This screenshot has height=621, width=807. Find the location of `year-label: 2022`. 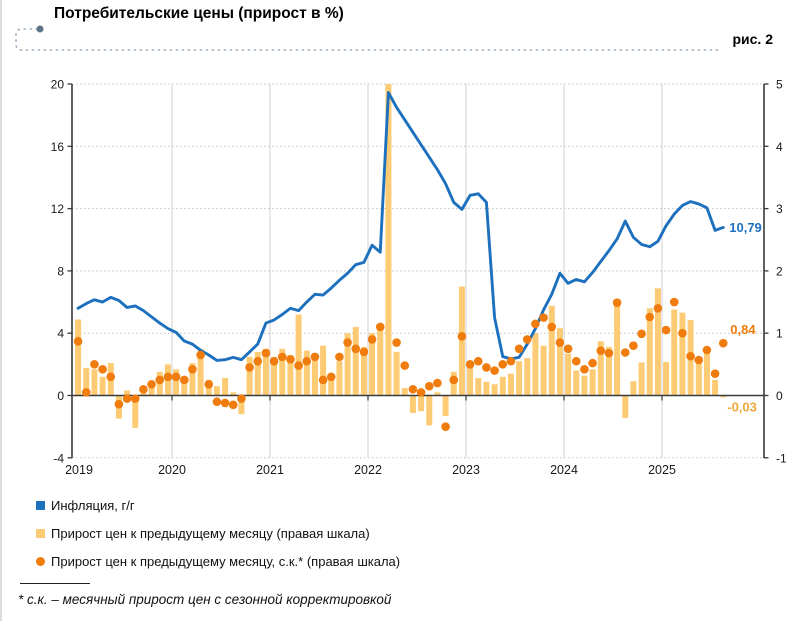

year-label: 2022 is located at coordinates (368, 470).